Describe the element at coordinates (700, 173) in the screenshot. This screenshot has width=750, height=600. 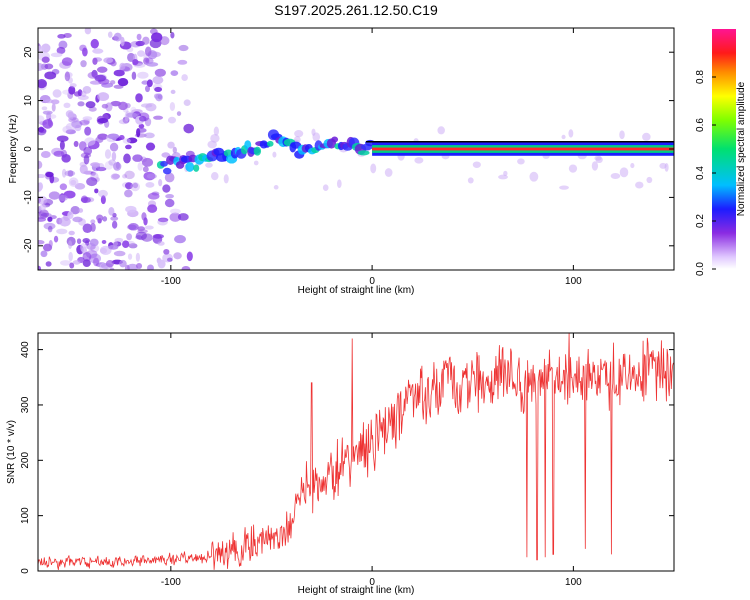
I see `colorbar-tick-label: 0.4` at that location.